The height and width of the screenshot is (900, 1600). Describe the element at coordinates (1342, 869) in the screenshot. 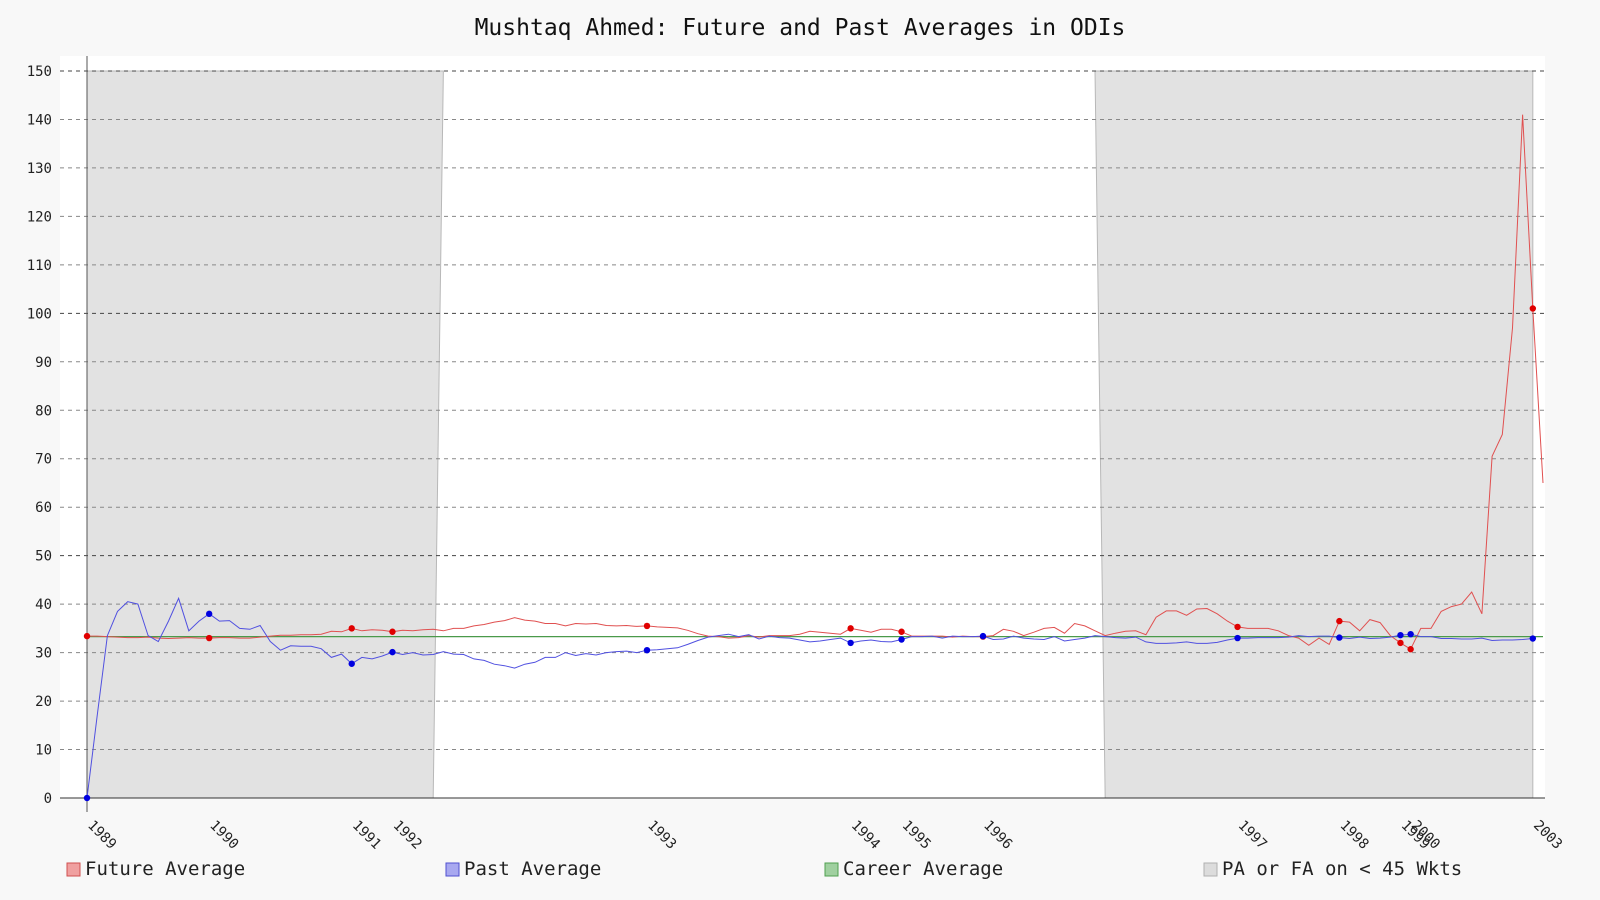

I see `legend-label: PA or FA on < 45 Wkts` at that location.